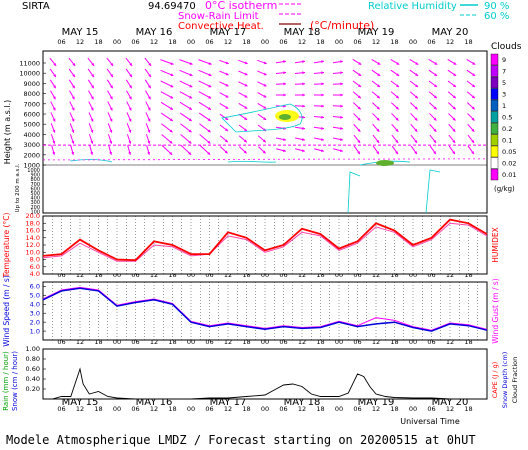  Describe the element at coordinates (29, 74) in the screenshot. I see `height-tick-label: 10000` at that location.